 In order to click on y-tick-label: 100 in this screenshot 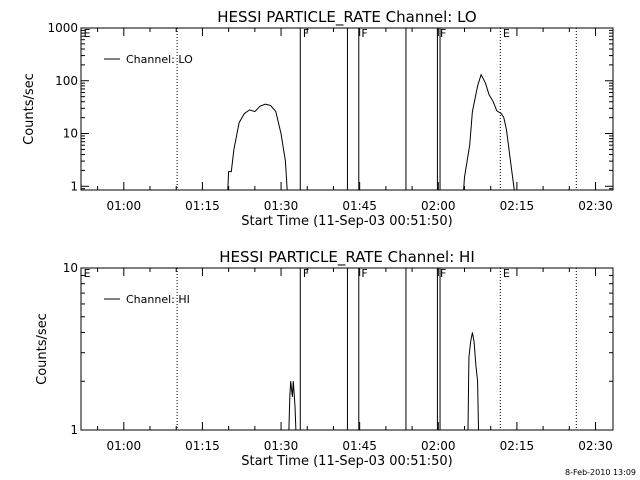, I will do `click(66, 81)`.